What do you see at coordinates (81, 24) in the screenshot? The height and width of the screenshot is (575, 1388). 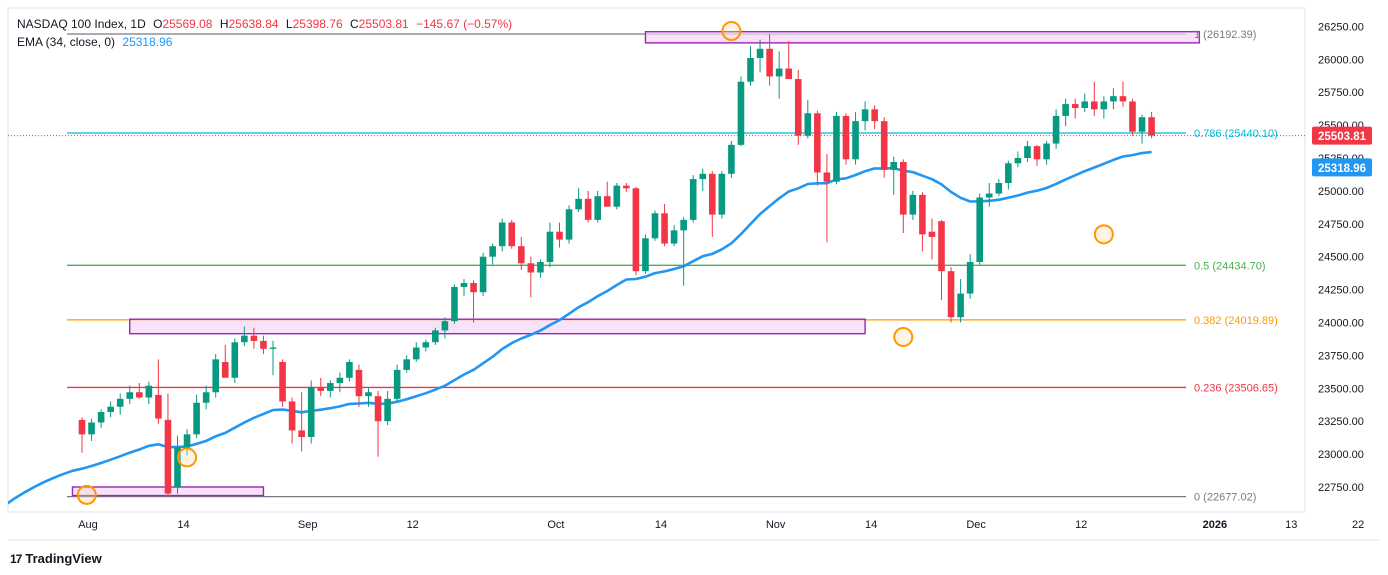 I see `legend-title: NASDAQ 100 Index, 1D` at bounding box center [81, 24].